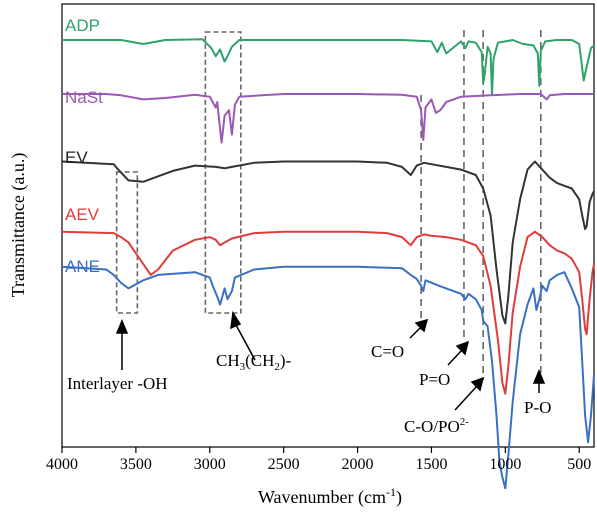 This screenshot has height=513, width=597. I want to click on x-tick-label: 1500, so click(431, 464).